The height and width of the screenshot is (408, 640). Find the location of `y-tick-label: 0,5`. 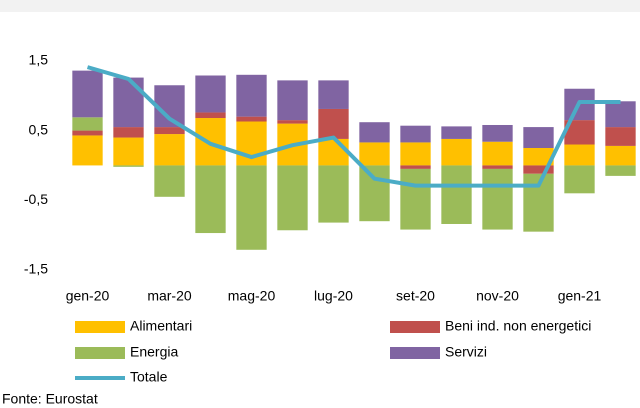

y-tick-label: 0,5 is located at coordinates (39, 129).